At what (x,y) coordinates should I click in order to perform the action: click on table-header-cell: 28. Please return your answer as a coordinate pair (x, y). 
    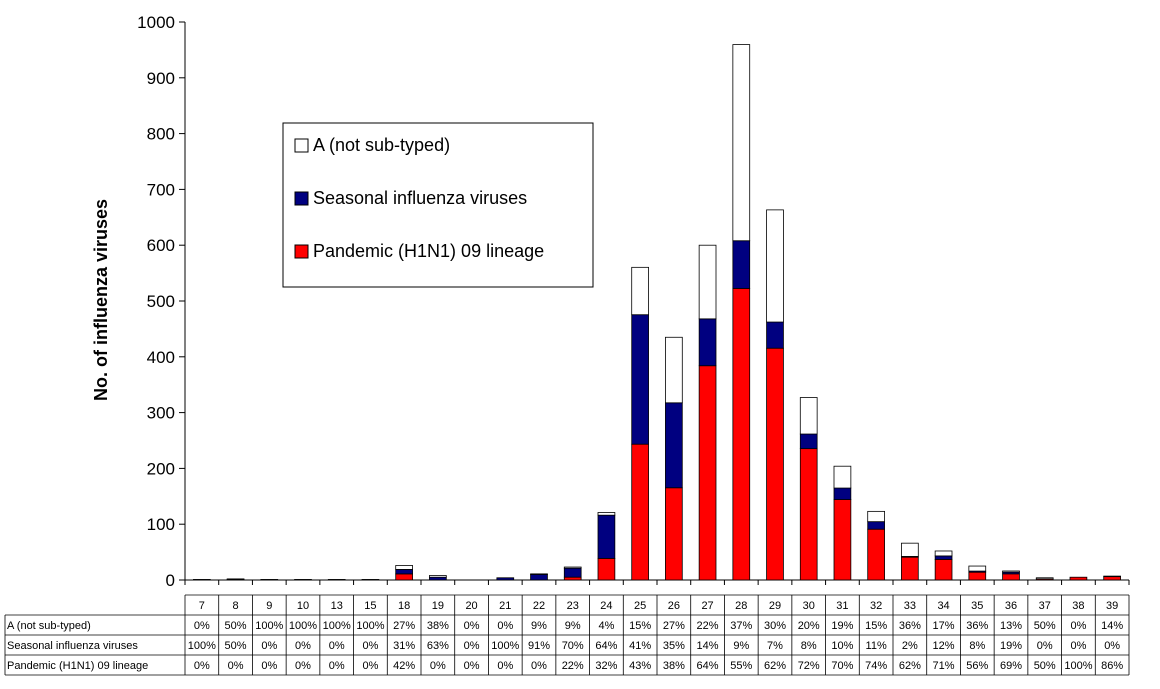
    Looking at the image, I should click on (741, 606).